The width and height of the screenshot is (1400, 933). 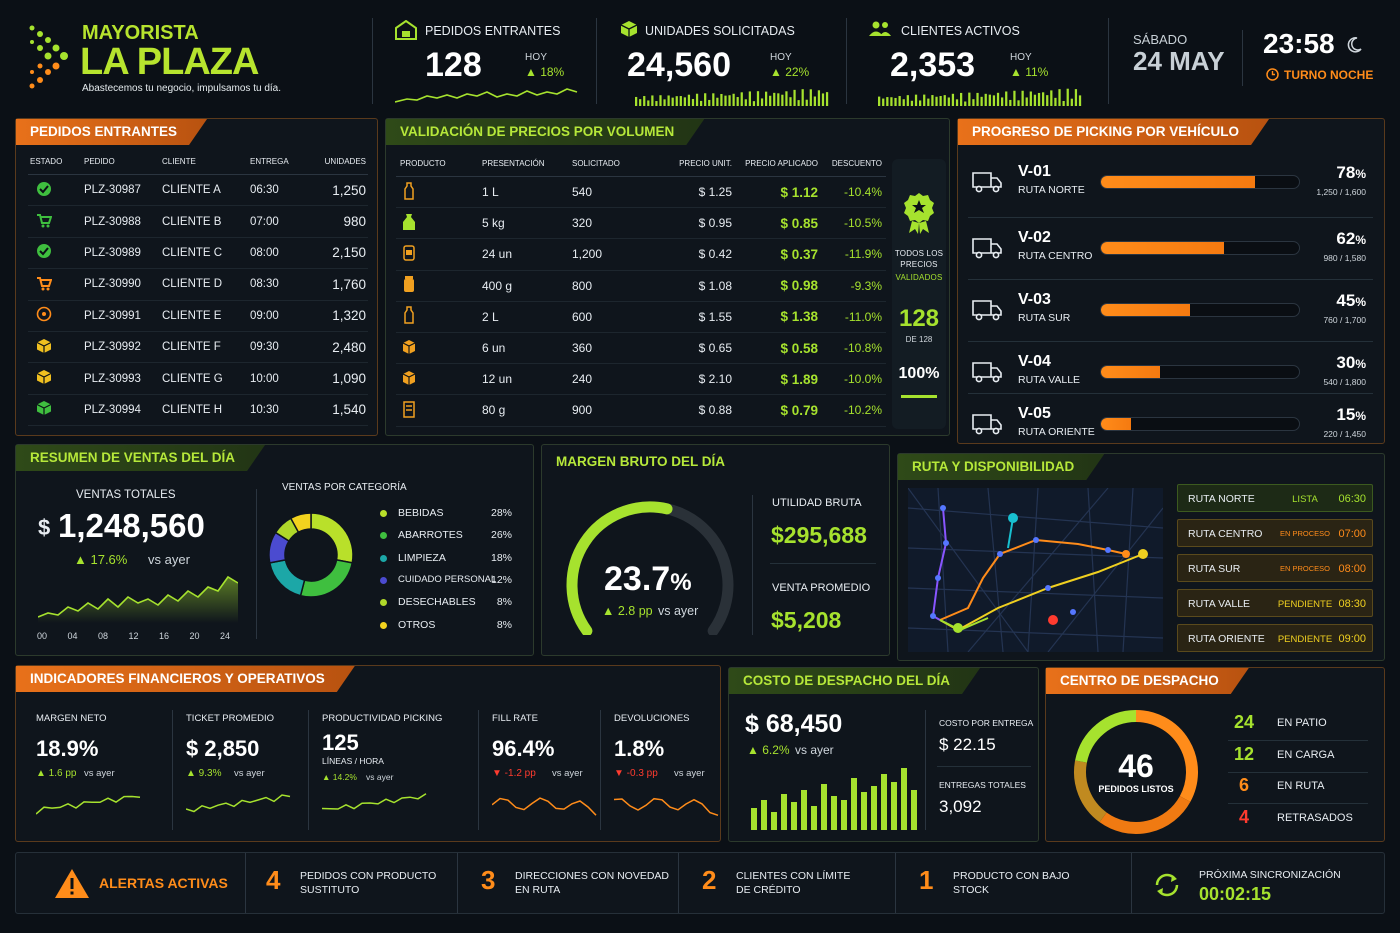 What do you see at coordinates (44, 408) in the screenshot?
I see `box-green-icon` at bounding box center [44, 408].